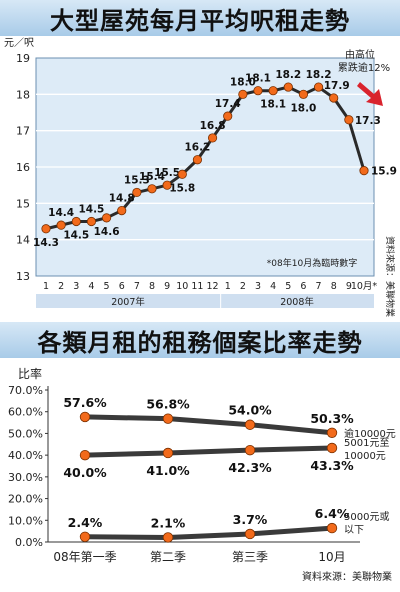 The height and width of the screenshot is (592, 400). Describe the element at coordinates (332, 418) in the screenshot. I see `data-label: 50.3%` at that location.